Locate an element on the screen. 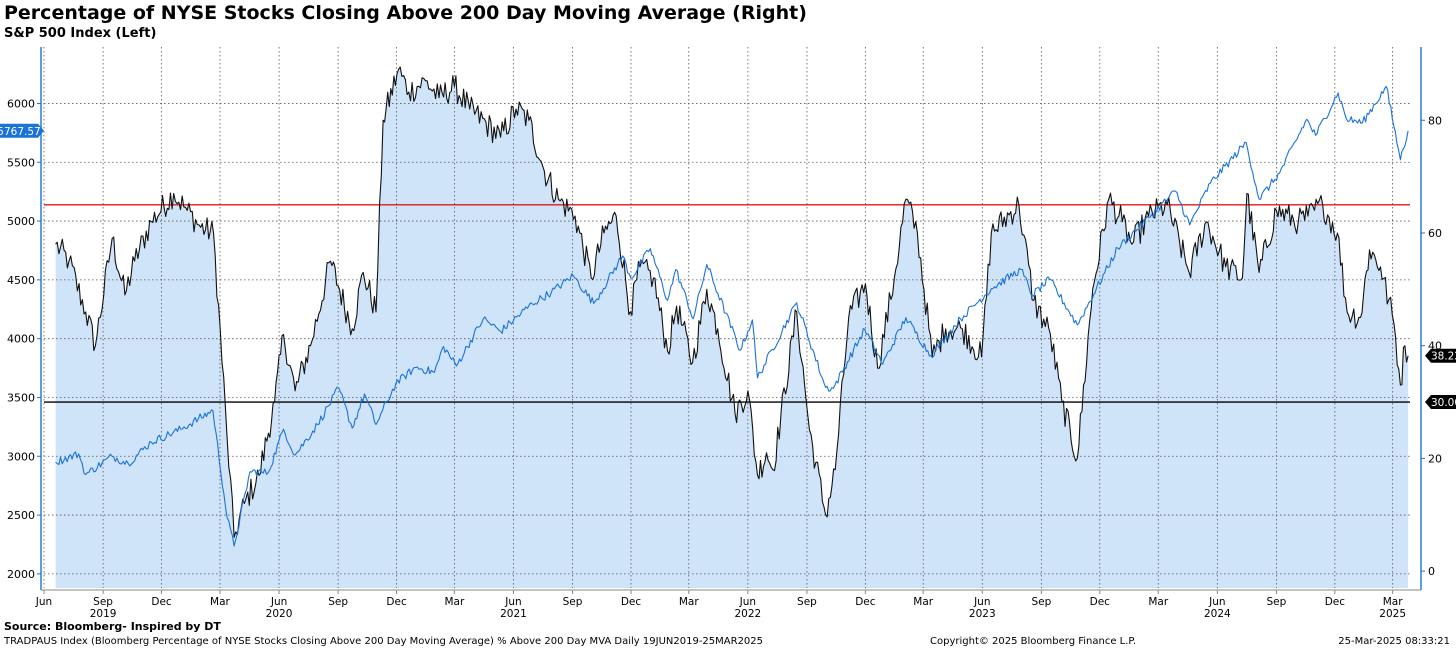 Image resolution: width=1456 pixels, height=648 pixels. right-tick-label-4: 80 is located at coordinates (1435, 120).